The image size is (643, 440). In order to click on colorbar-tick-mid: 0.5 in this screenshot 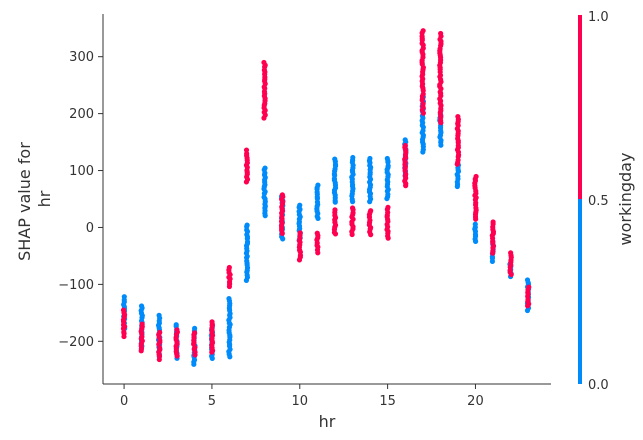, I will do `click(598, 201)`.